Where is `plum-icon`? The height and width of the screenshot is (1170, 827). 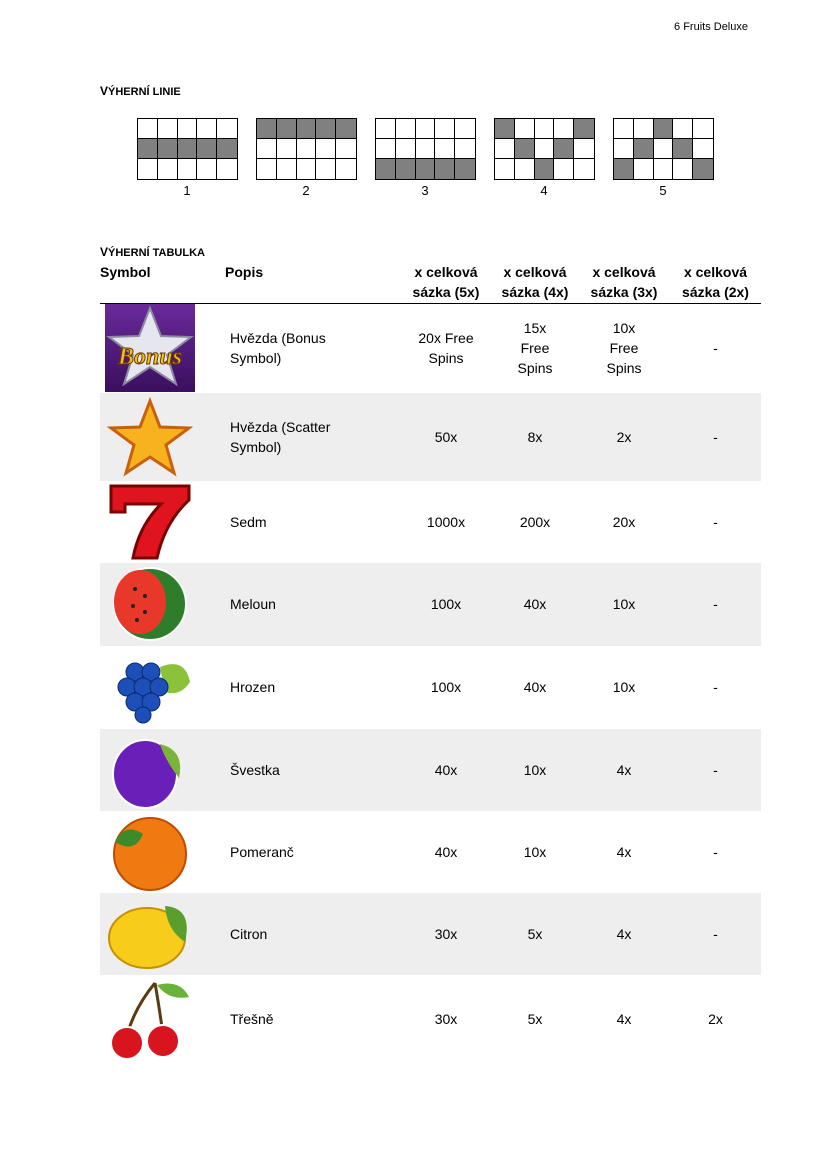 plum-icon is located at coordinates (162, 770).